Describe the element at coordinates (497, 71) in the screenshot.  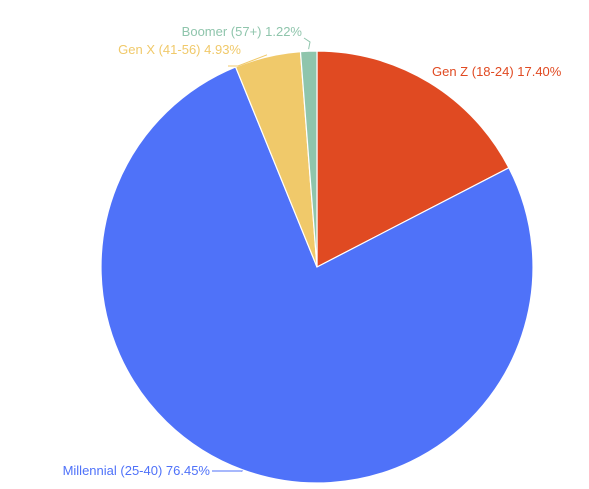
I see `label-gen-z: Gen Z (18-24) 17.40%` at that location.